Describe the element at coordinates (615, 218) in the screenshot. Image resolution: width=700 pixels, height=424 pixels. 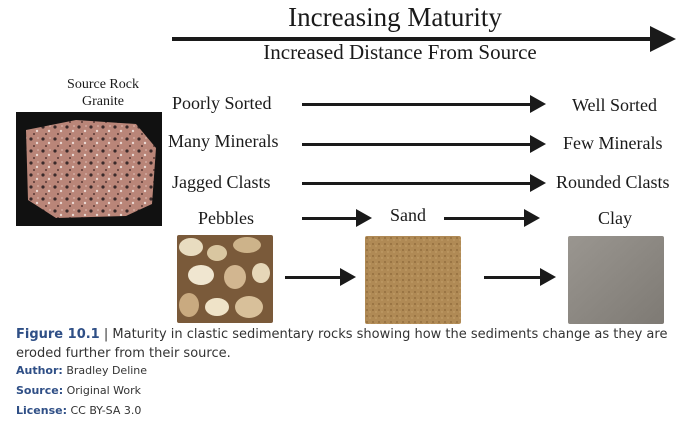
I see `clay-label: Clay` at that location.